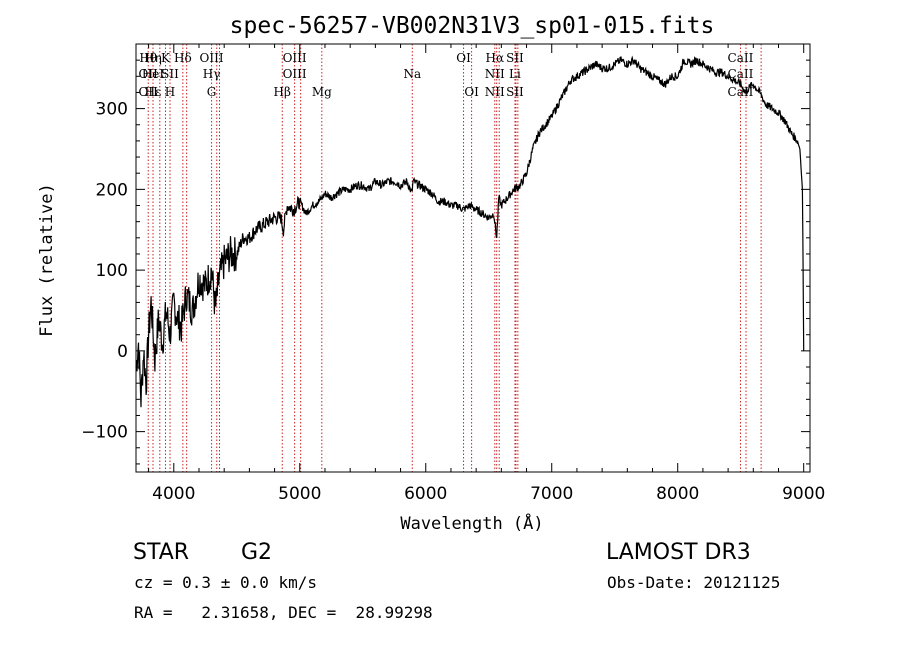 Image resolution: width=900 pixels, height=649 pixels. What do you see at coordinates (803, 494) in the screenshot?
I see `x-tick-label: 9000` at bounding box center [803, 494].